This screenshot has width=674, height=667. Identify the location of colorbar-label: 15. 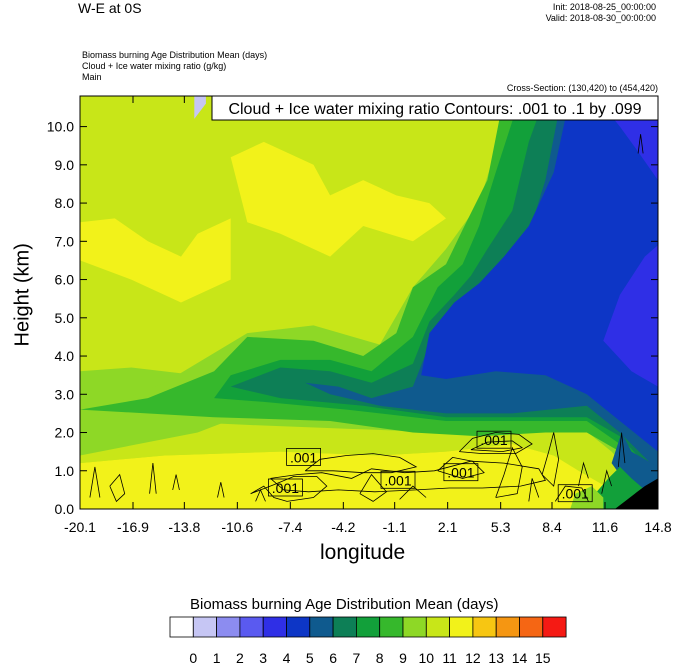
(543, 658).